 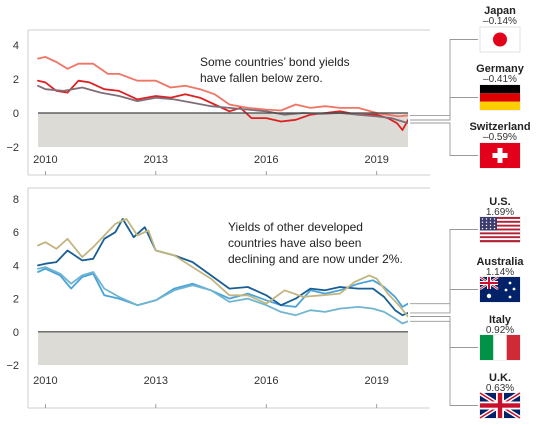 I want to click on series-line-uk, so click(x=222, y=295).